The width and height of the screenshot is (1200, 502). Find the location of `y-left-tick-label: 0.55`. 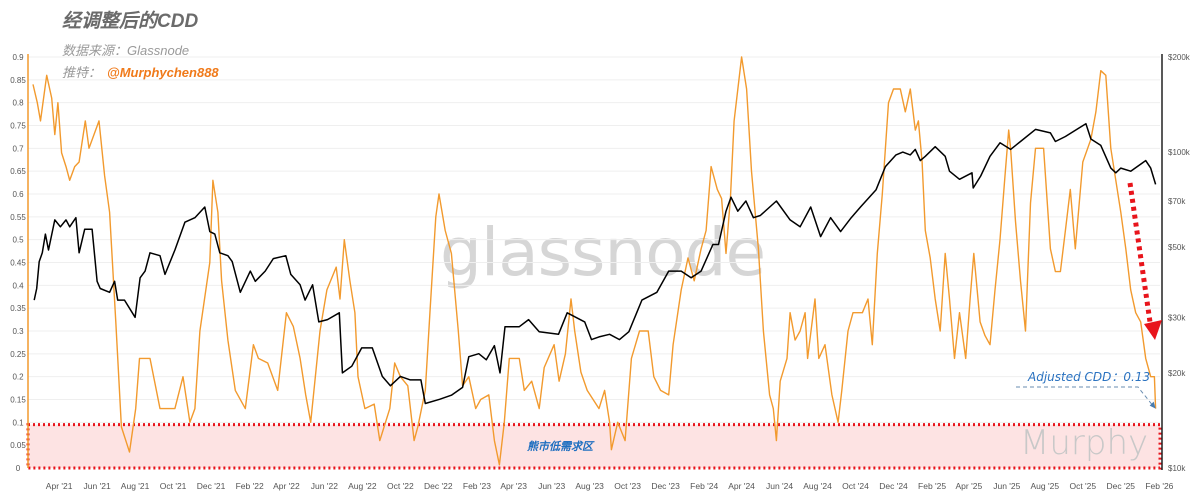

y-left-tick-label: 0.55 is located at coordinates (18, 217).